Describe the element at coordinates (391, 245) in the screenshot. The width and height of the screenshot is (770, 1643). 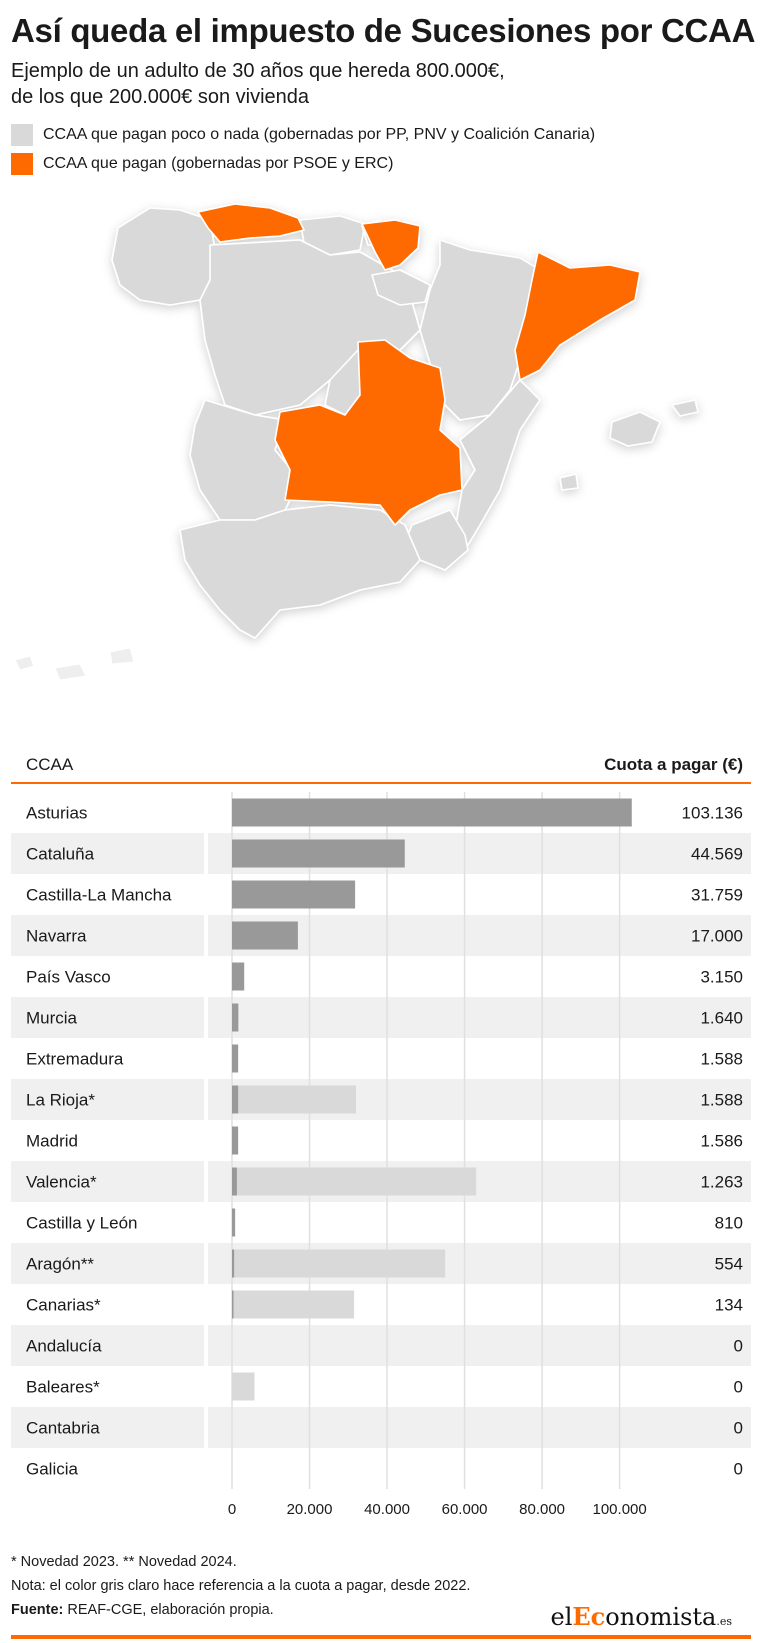
I see `map-region-navarra` at that location.